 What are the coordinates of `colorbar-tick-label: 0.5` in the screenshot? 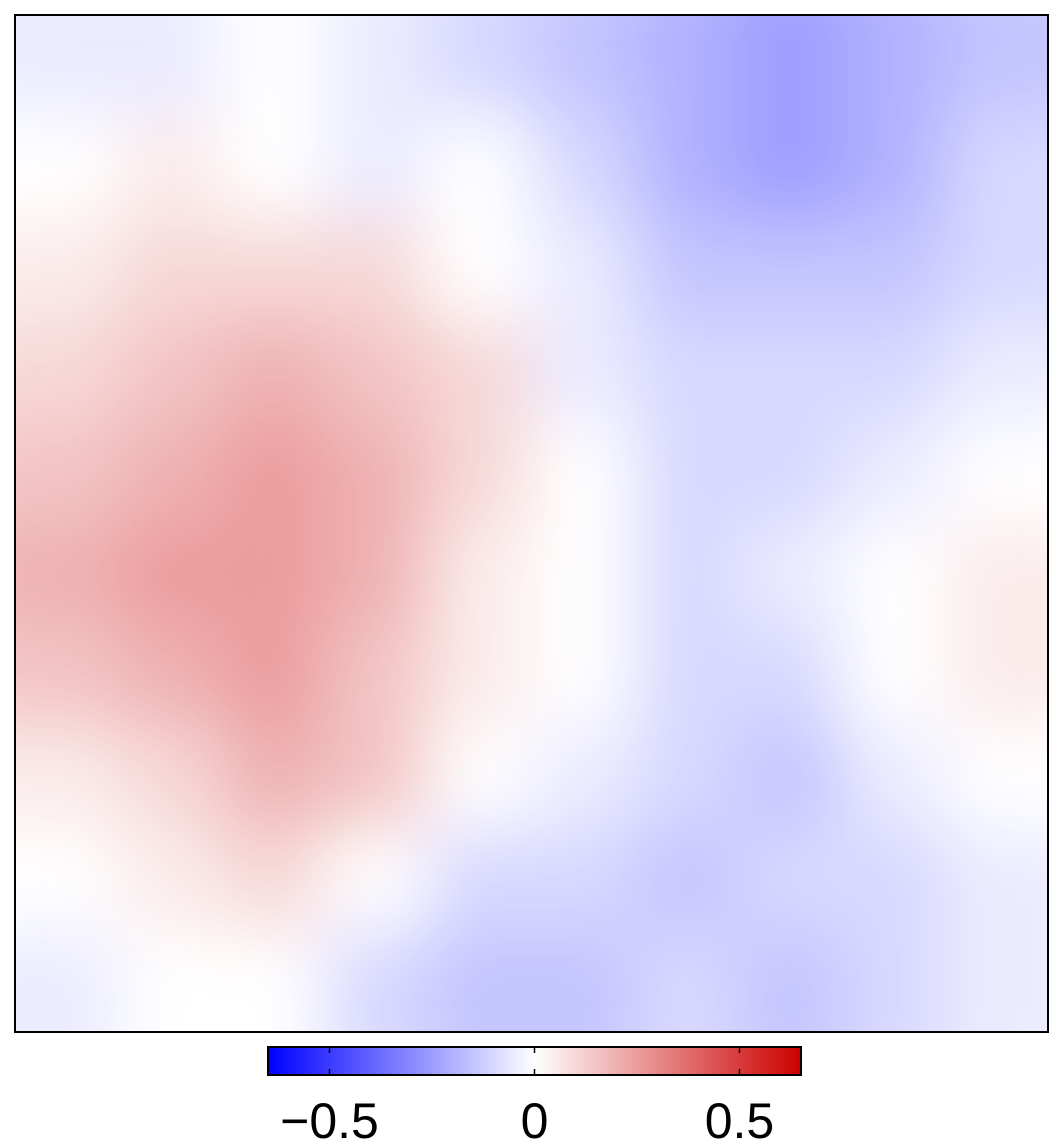 It's located at (740, 1119).